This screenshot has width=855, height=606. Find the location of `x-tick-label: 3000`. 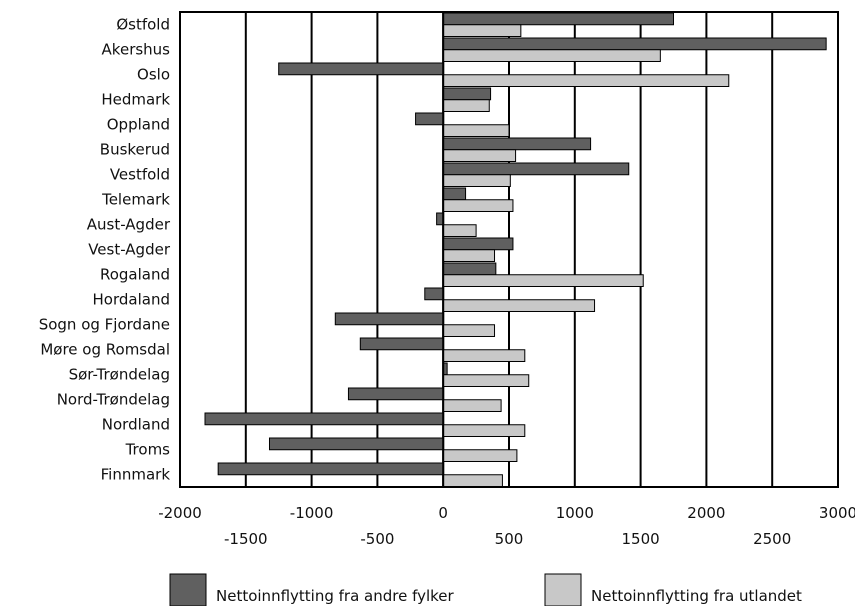

x-tick-label: 3000 is located at coordinates (837, 513).